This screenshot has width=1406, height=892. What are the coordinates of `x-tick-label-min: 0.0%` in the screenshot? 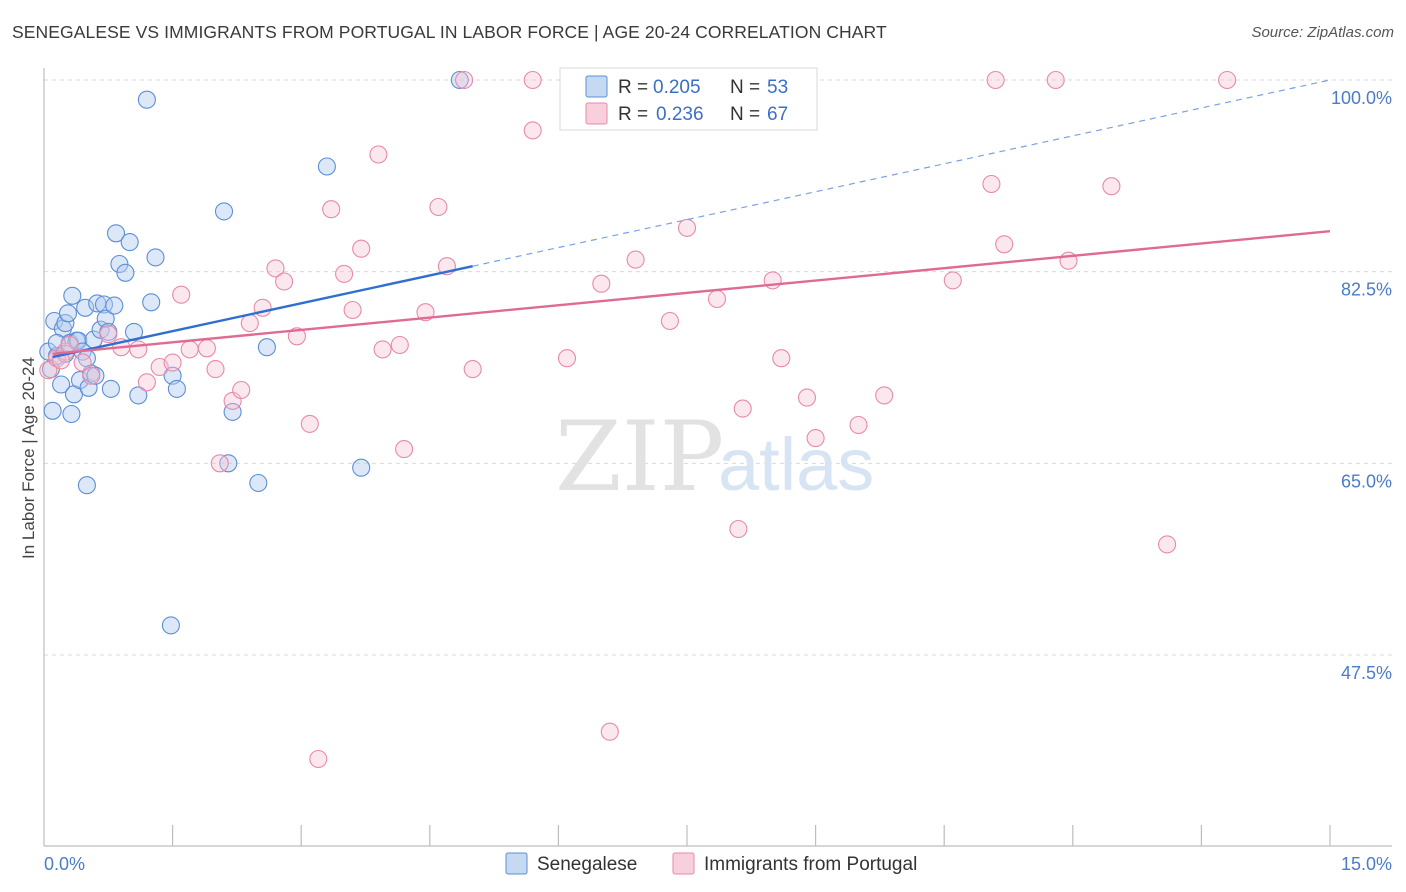 It's located at (64, 864).